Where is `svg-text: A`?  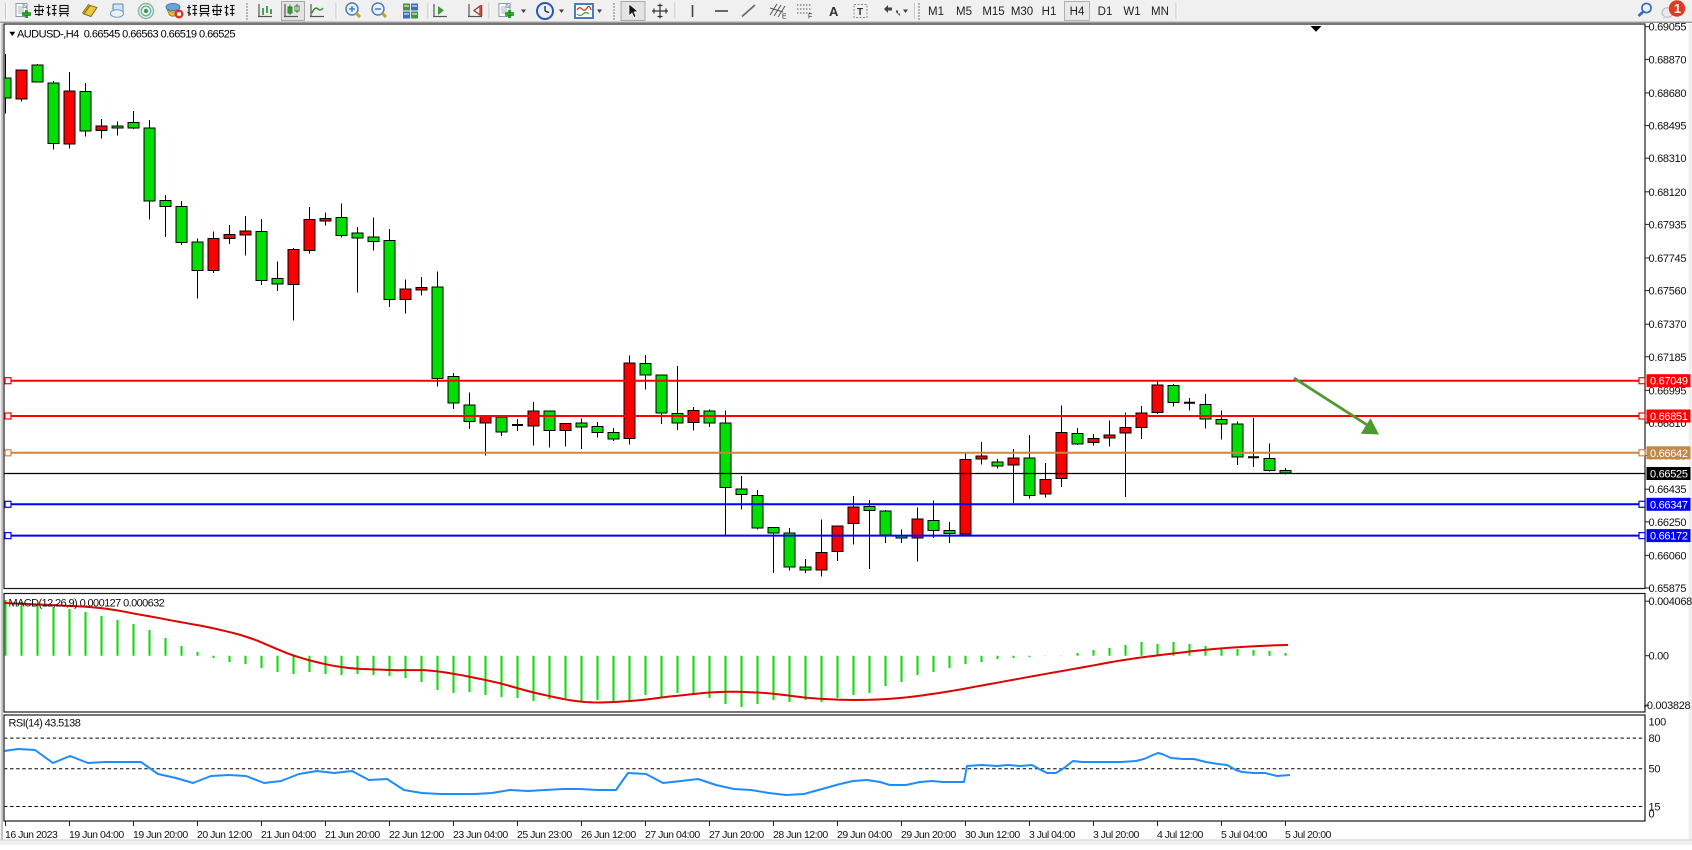 svg-text: A is located at coordinates (834, 11).